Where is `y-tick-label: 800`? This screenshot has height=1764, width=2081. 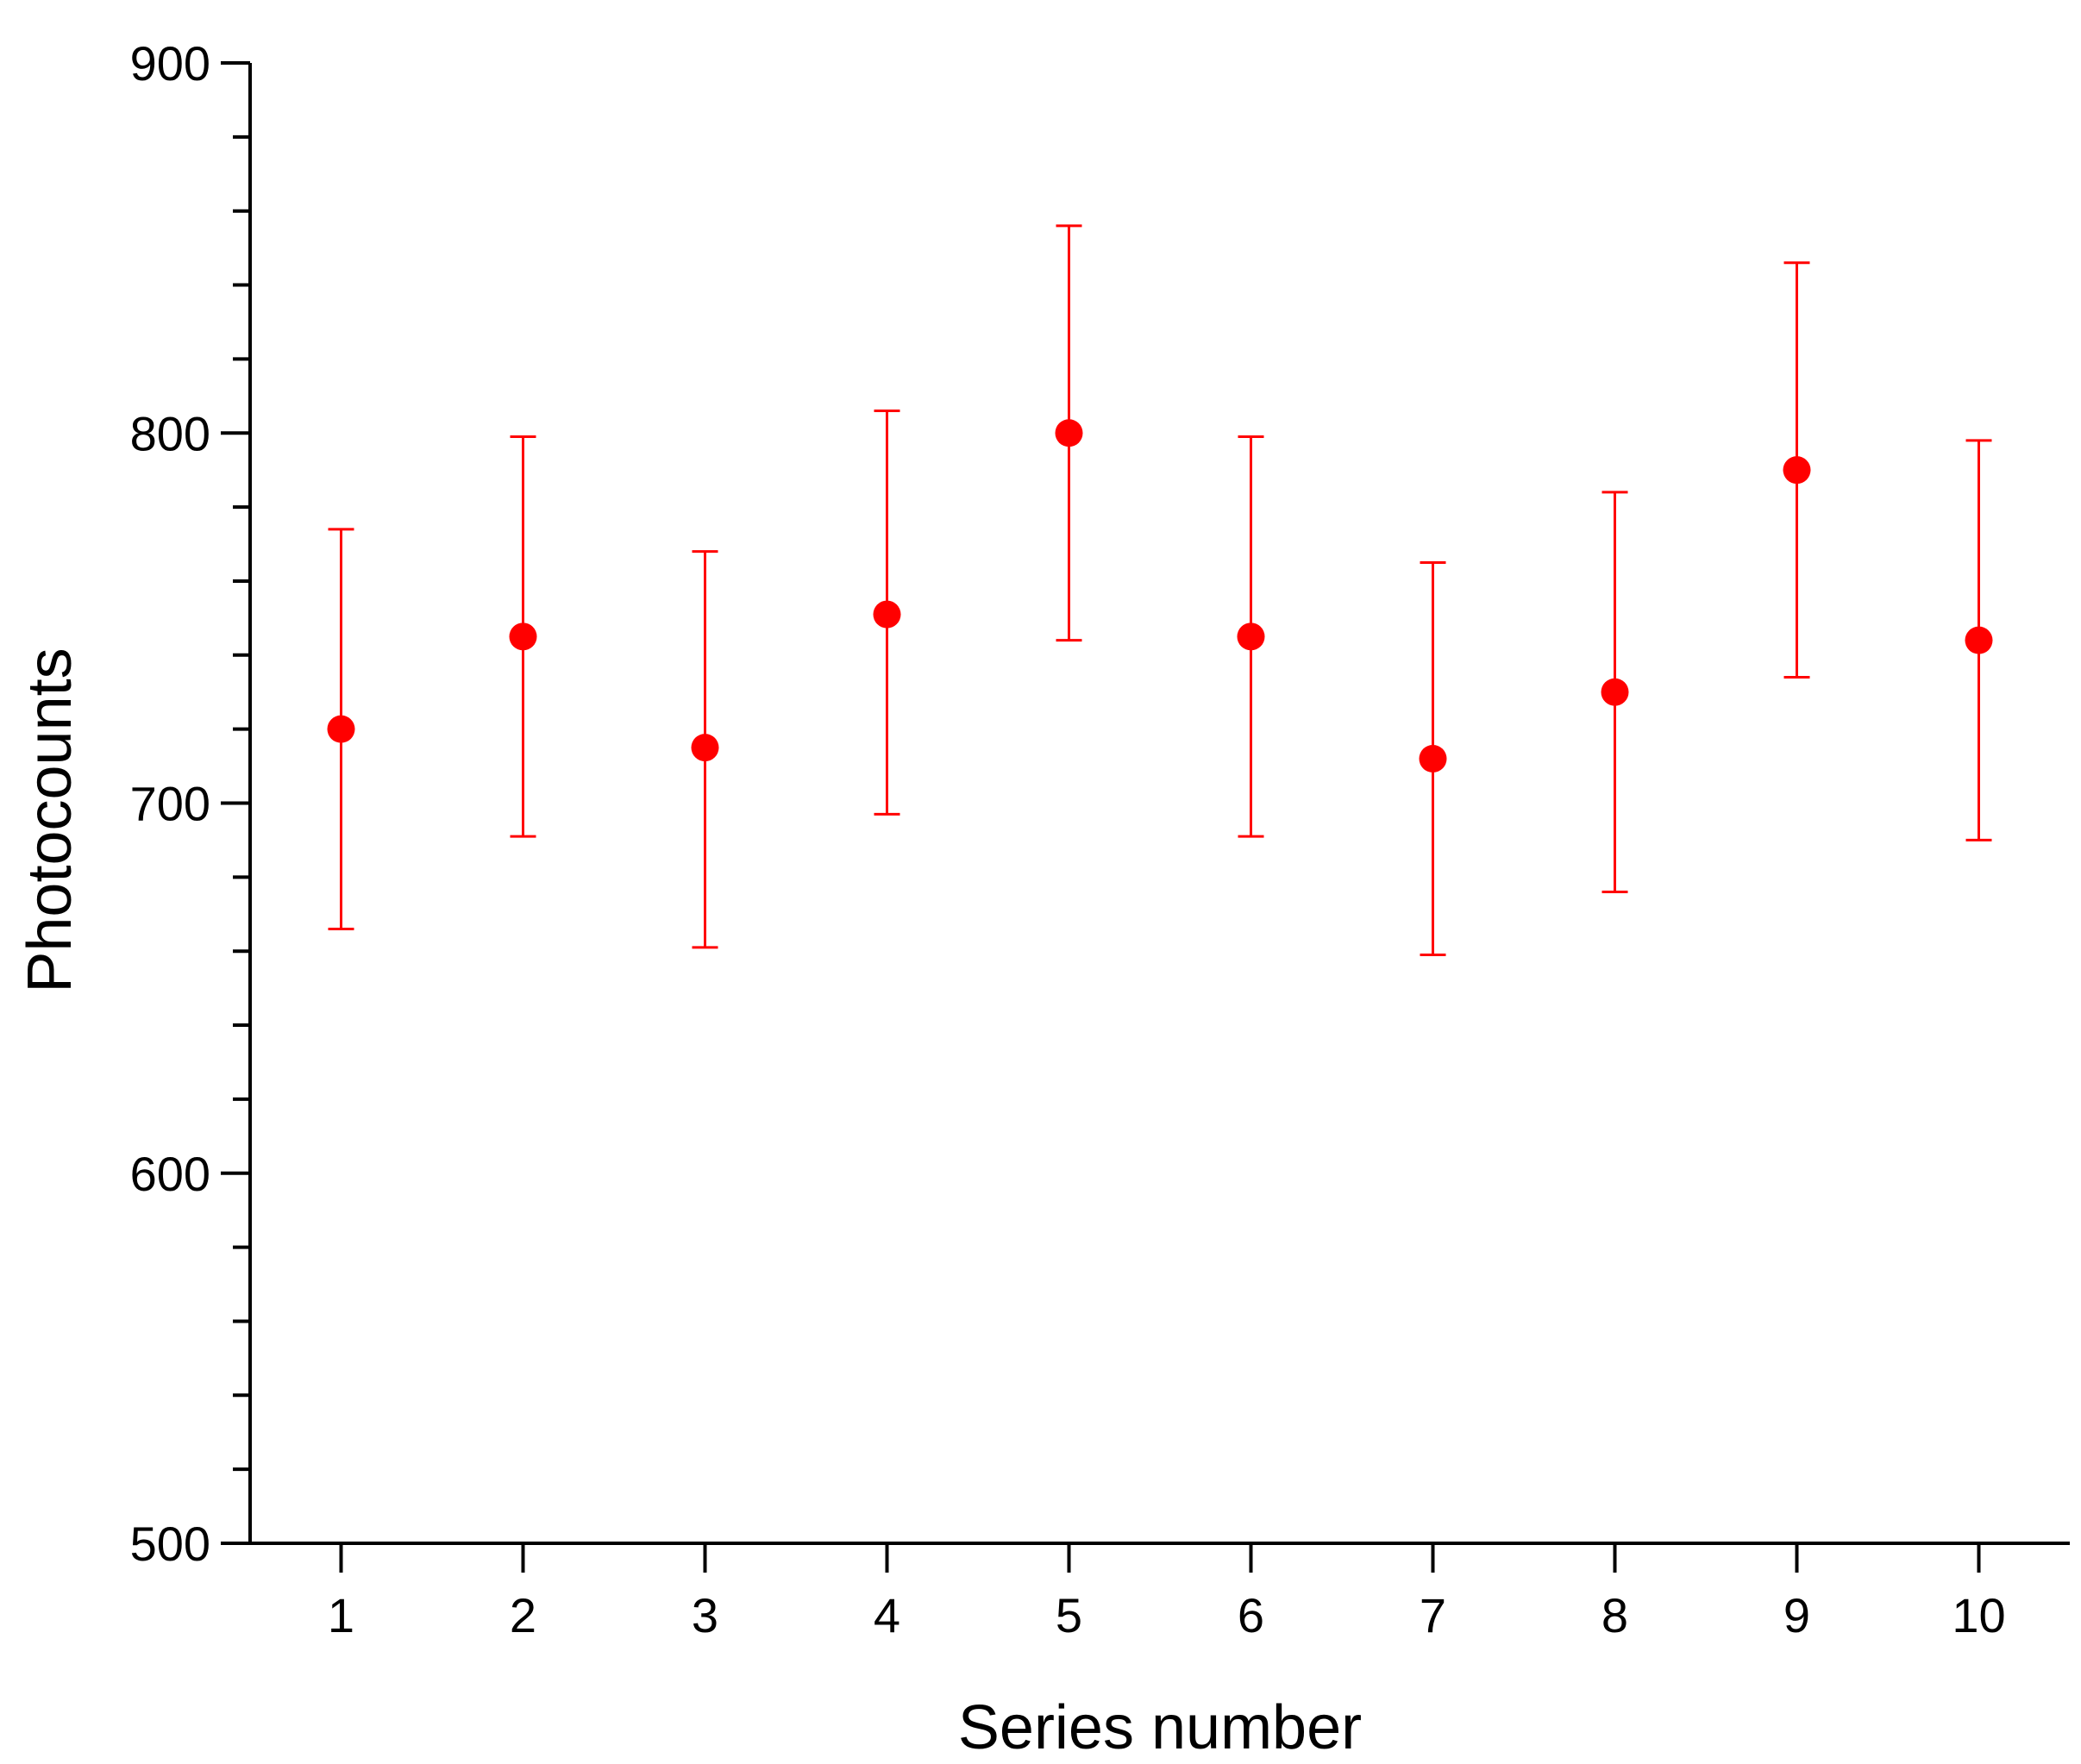
y-tick-label: 800 is located at coordinates (170, 433).